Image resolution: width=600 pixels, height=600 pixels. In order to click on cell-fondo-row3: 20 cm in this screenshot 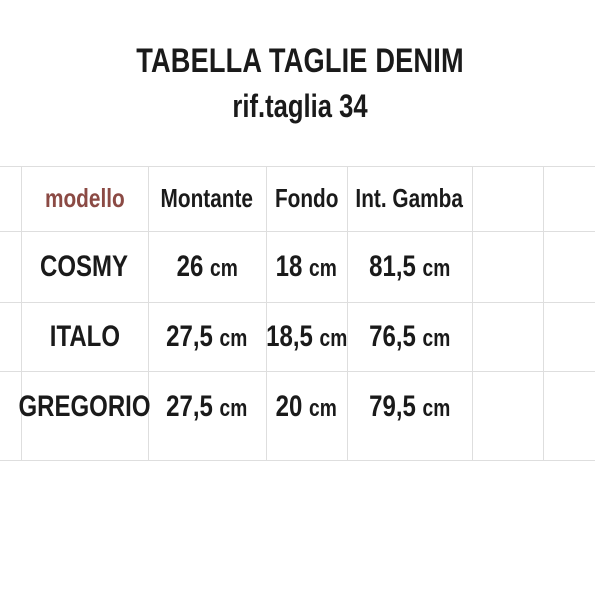, I will do `click(306, 407)`.